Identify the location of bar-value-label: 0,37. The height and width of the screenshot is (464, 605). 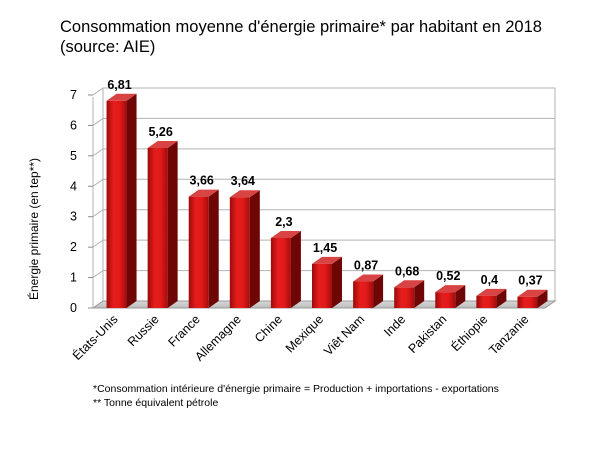
(530, 281).